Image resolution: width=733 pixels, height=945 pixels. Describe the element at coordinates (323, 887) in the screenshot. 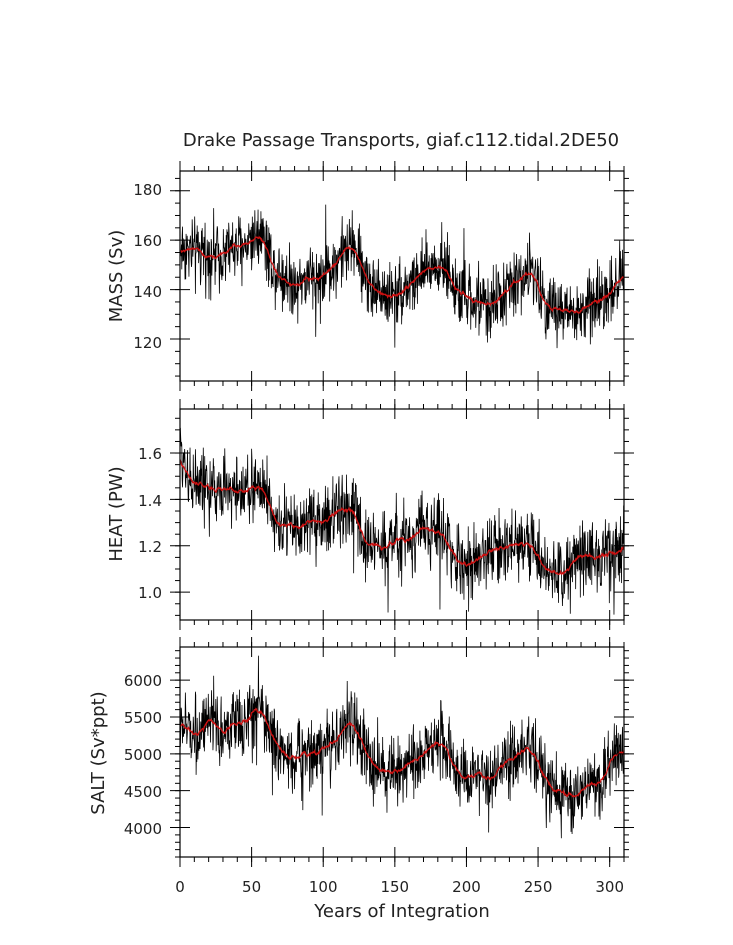

I see `x-tick-label: 100` at that location.